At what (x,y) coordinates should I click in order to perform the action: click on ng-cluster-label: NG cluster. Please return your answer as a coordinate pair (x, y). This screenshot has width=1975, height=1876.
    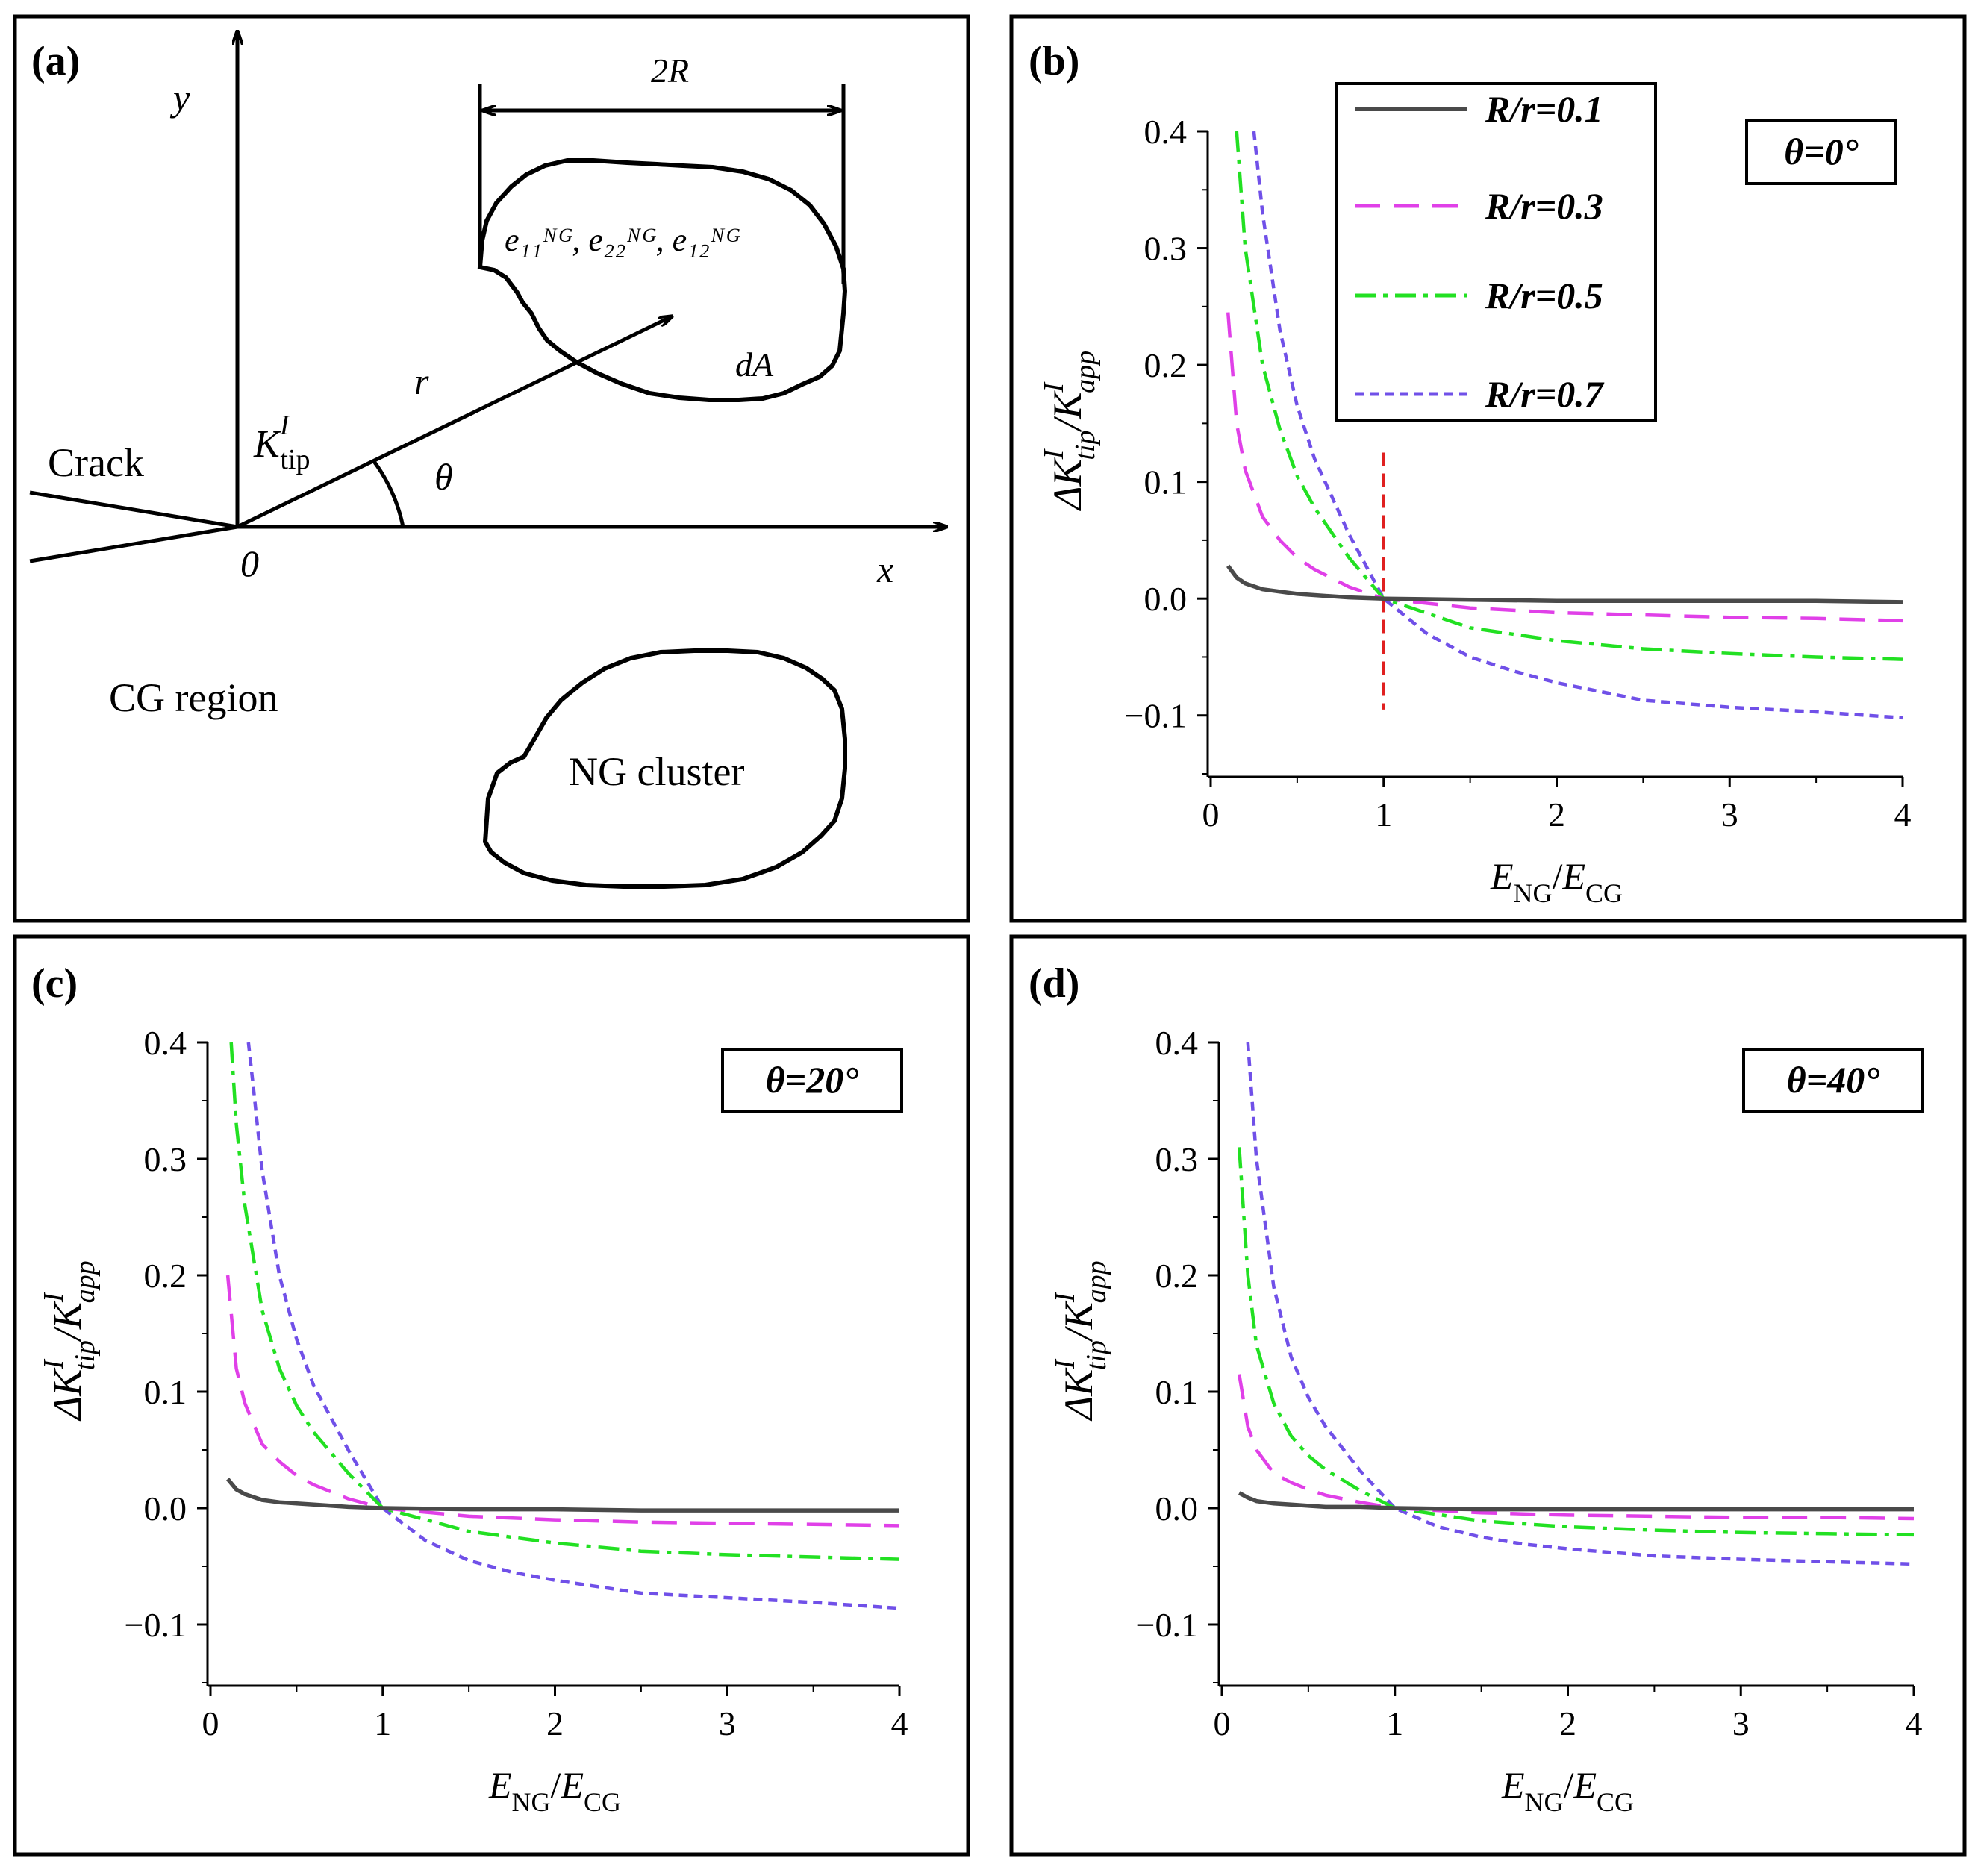
    Looking at the image, I should click on (656, 772).